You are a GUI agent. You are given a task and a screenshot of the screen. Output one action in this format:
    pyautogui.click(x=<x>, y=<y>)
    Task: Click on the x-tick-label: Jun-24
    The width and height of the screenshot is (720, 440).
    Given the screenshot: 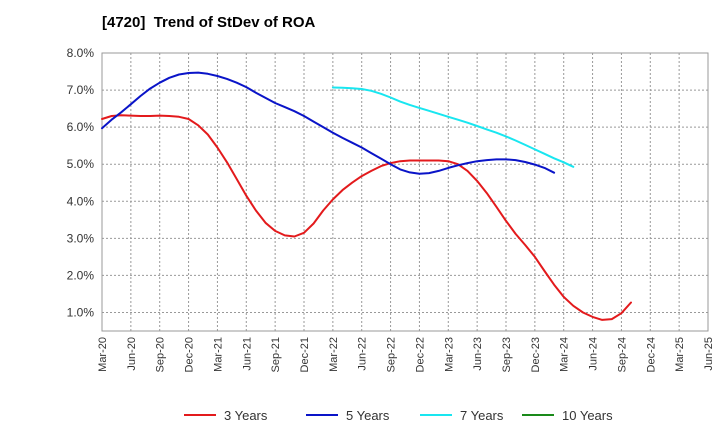 What is the action you would take?
    pyautogui.click(x=594, y=354)
    